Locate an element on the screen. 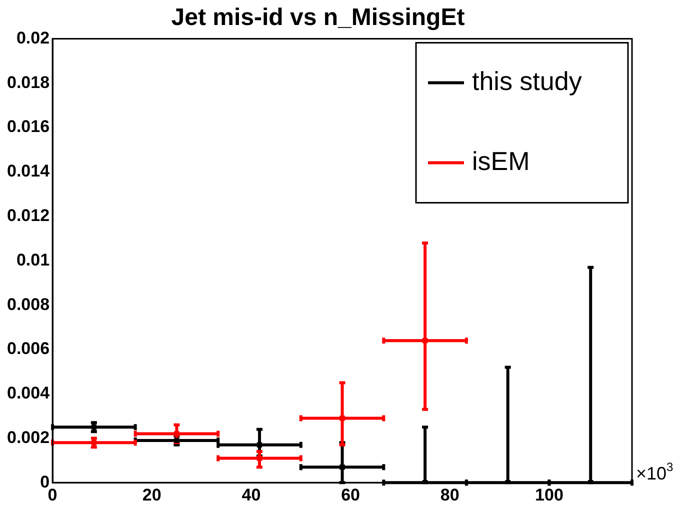 The height and width of the screenshot is (509, 680). y-tick-label: 0 is located at coordinates (45, 482).